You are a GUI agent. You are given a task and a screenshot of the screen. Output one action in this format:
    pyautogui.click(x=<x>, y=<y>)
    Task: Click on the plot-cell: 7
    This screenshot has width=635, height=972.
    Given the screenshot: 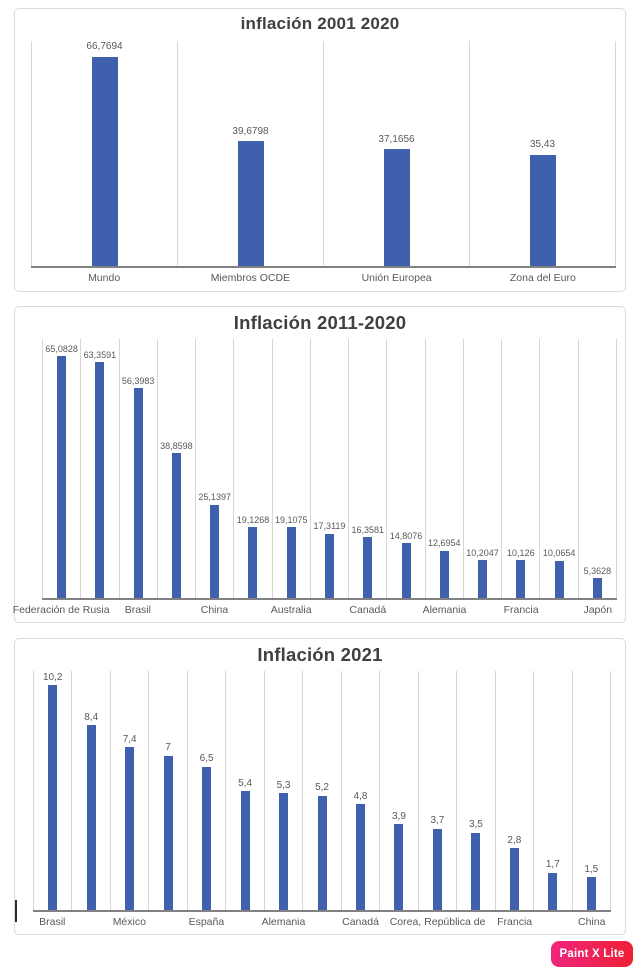 What is the action you would take?
    pyautogui.click(x=167, y=790)
    